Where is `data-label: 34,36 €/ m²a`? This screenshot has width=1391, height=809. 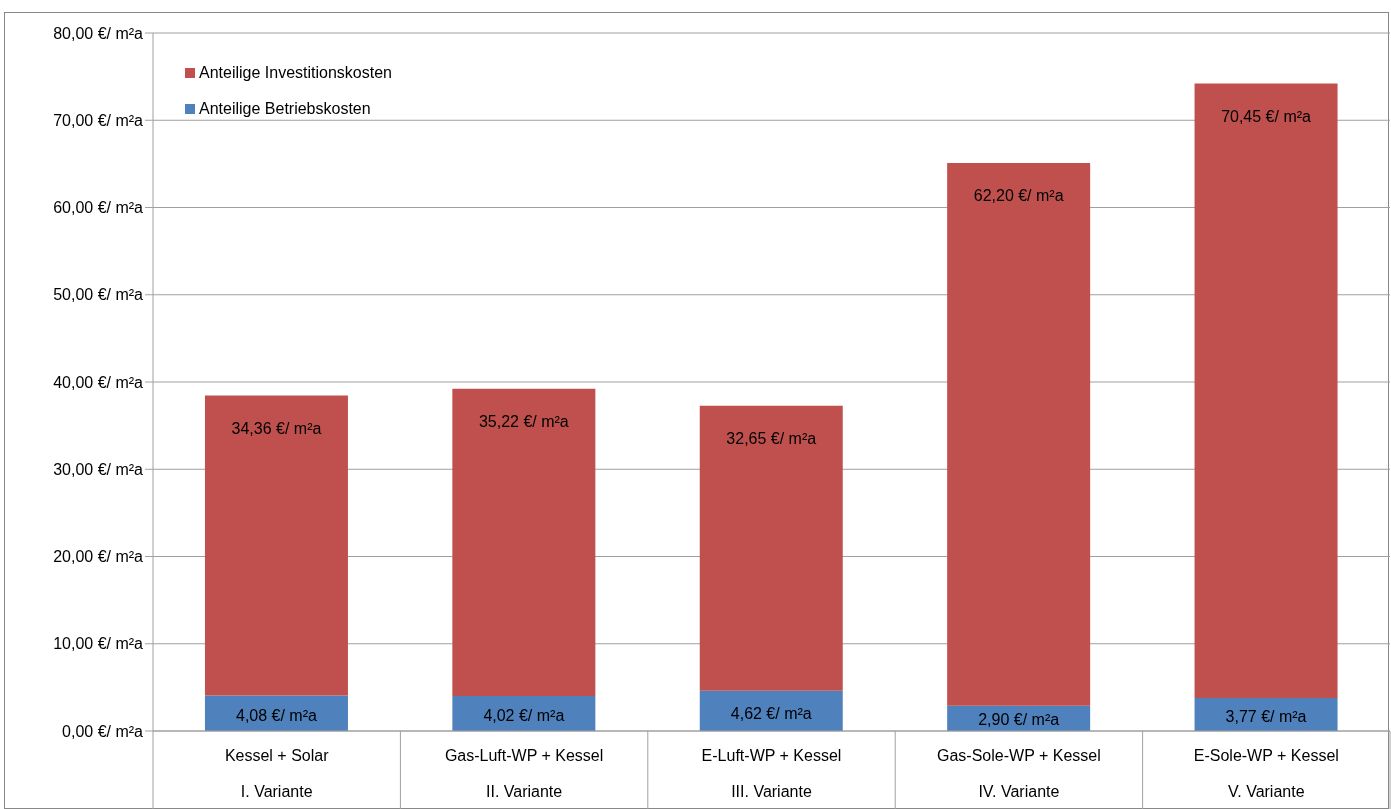 data-label: 34,36 €/ m²a is located at coordinates (276, 428).